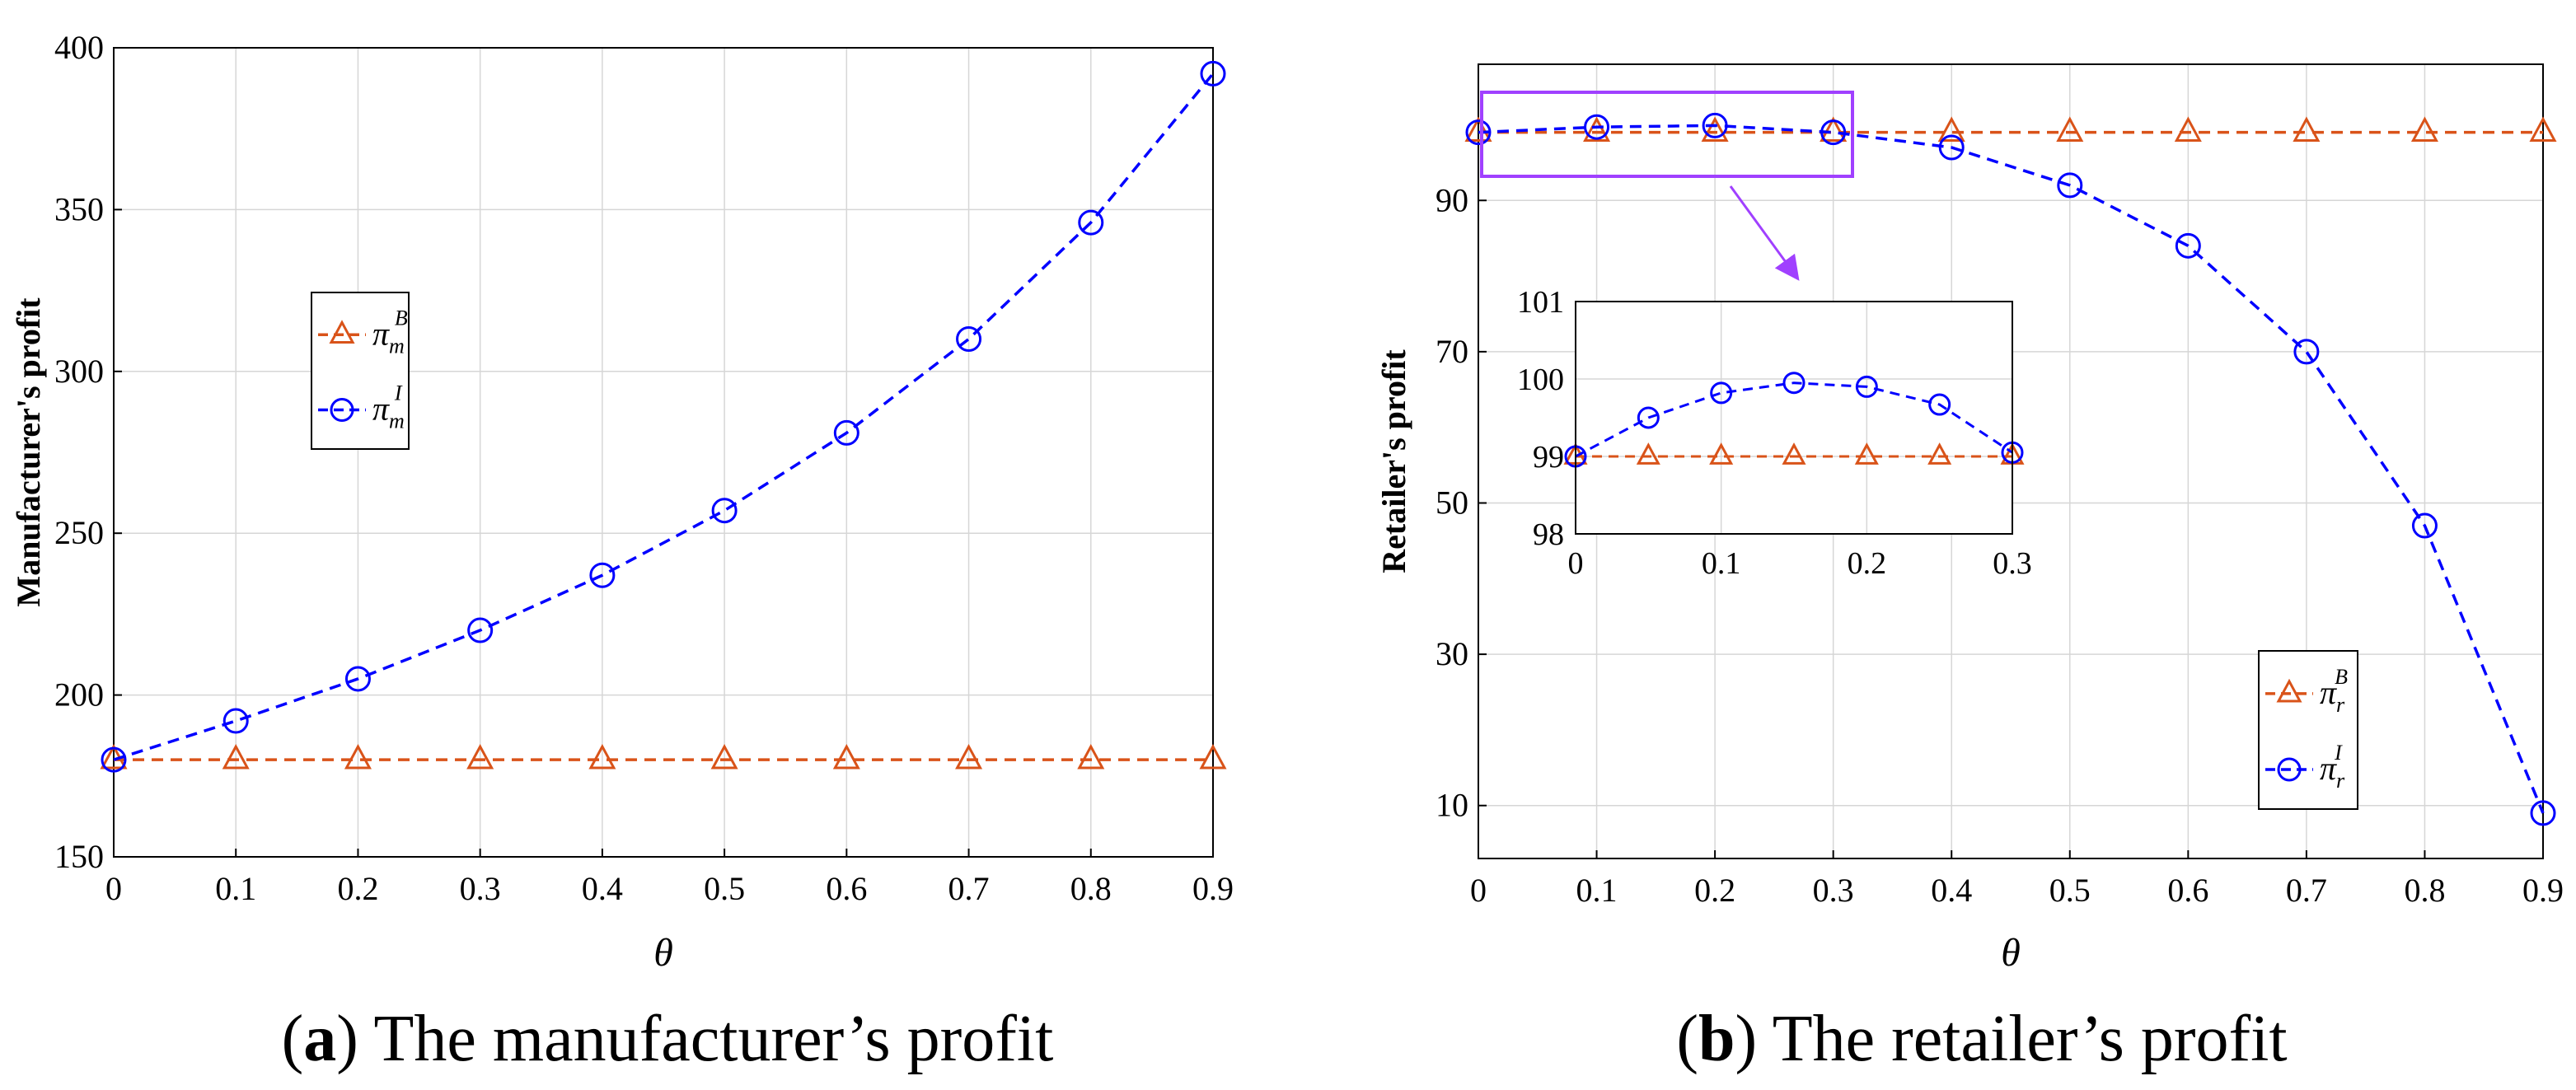  What do you see at coordinates (1576, 563) in the screenshot?
I see `inset-x-tick-label: 0` at bounding box center [1576, 563].